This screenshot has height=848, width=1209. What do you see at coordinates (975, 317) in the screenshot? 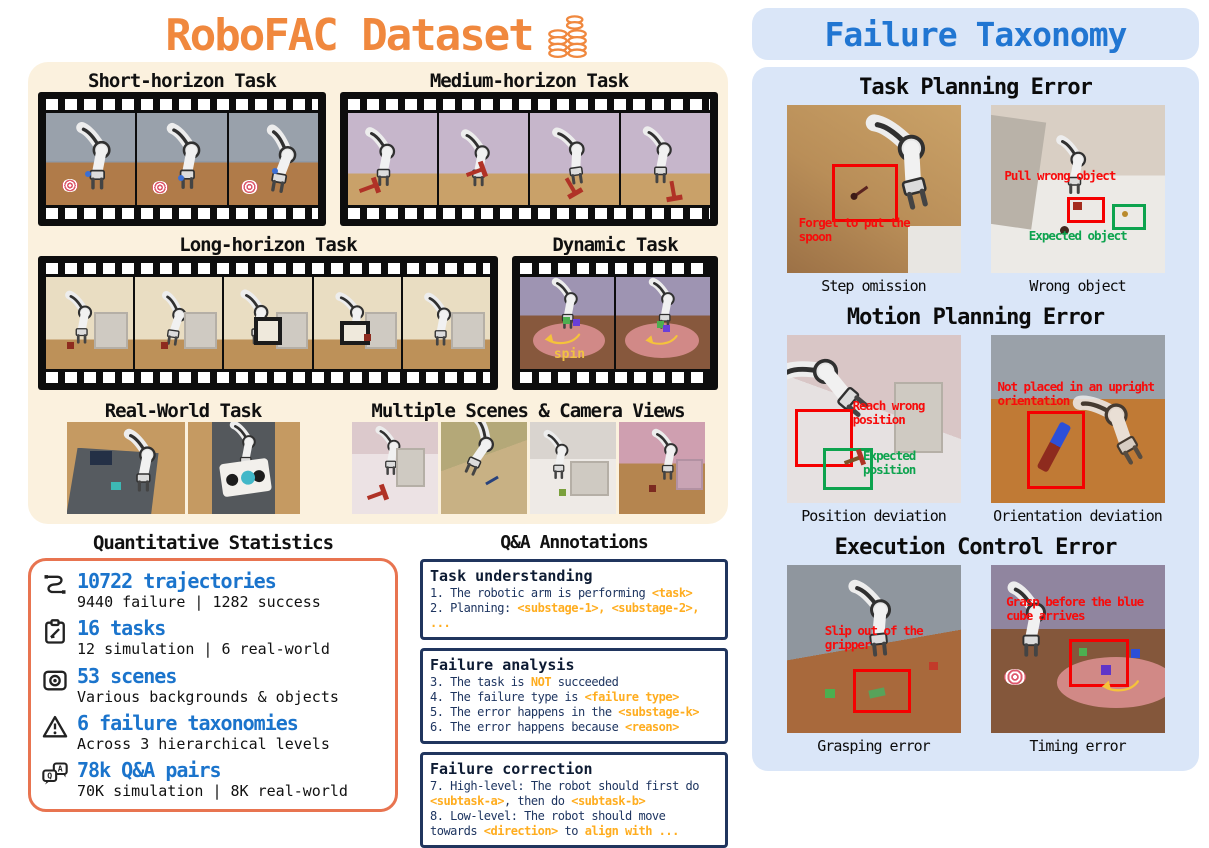
I see `section-title: Motion Planning Error` at bounding box center [975, 317].